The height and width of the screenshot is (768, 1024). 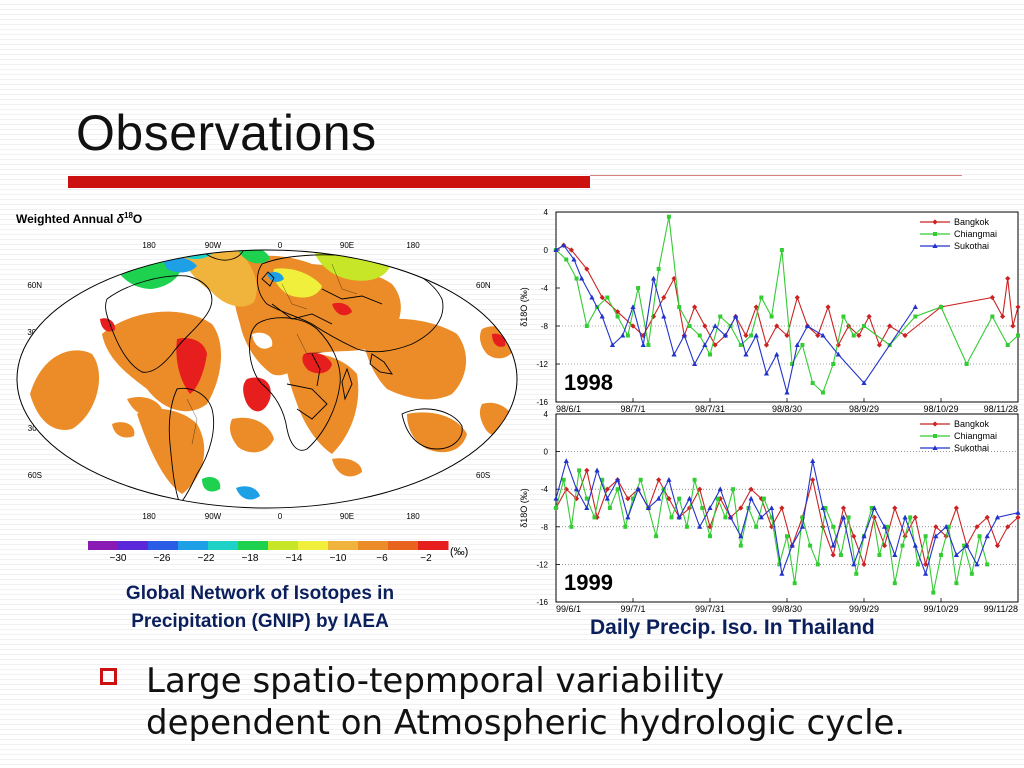 What do you see at coordinates (35, 428) in the screenshot?
I see `lat-label-left: 30S` at bounding box center [35, 428].